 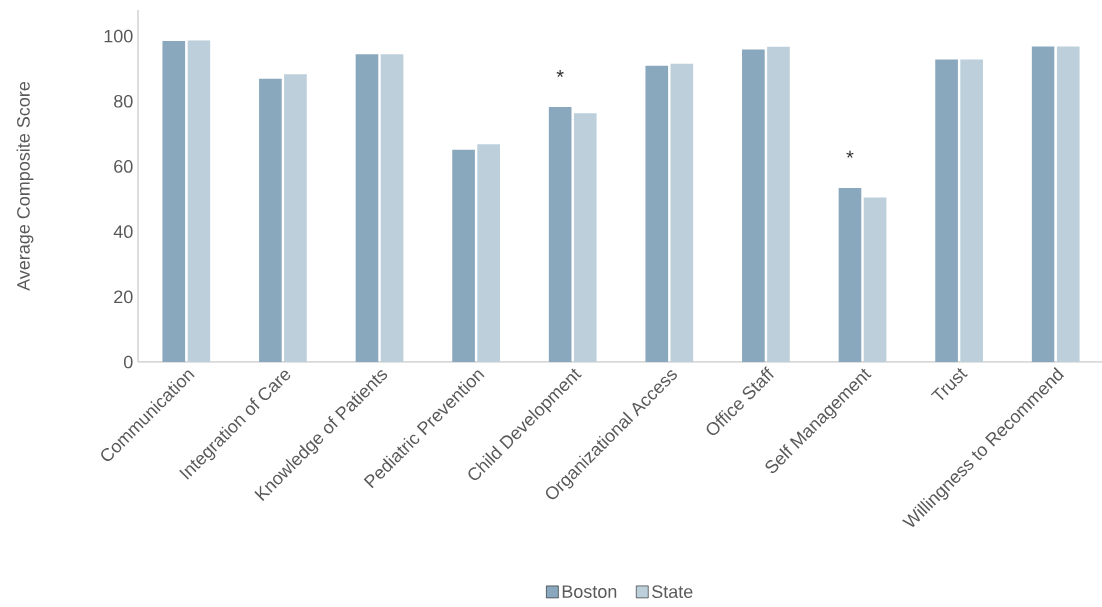 I want to click on y-axis-title: Average Composite Score, so click(x=25, y=186).